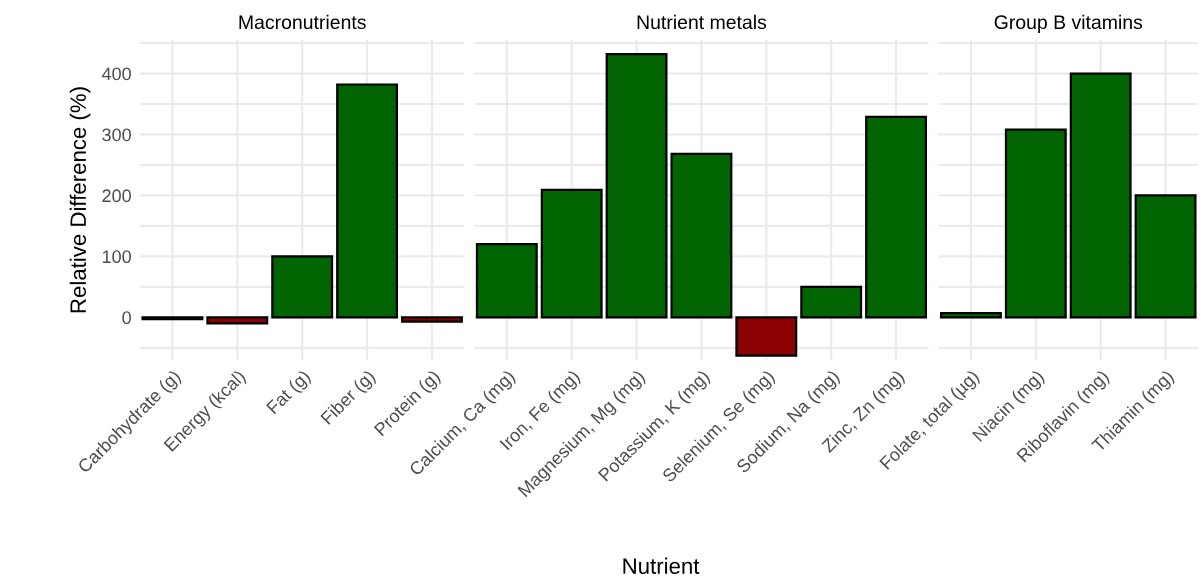 This screenshot has width=1201, height=583. I want to click on y-axis-title: Relative Difference (%), so click(80, 200).